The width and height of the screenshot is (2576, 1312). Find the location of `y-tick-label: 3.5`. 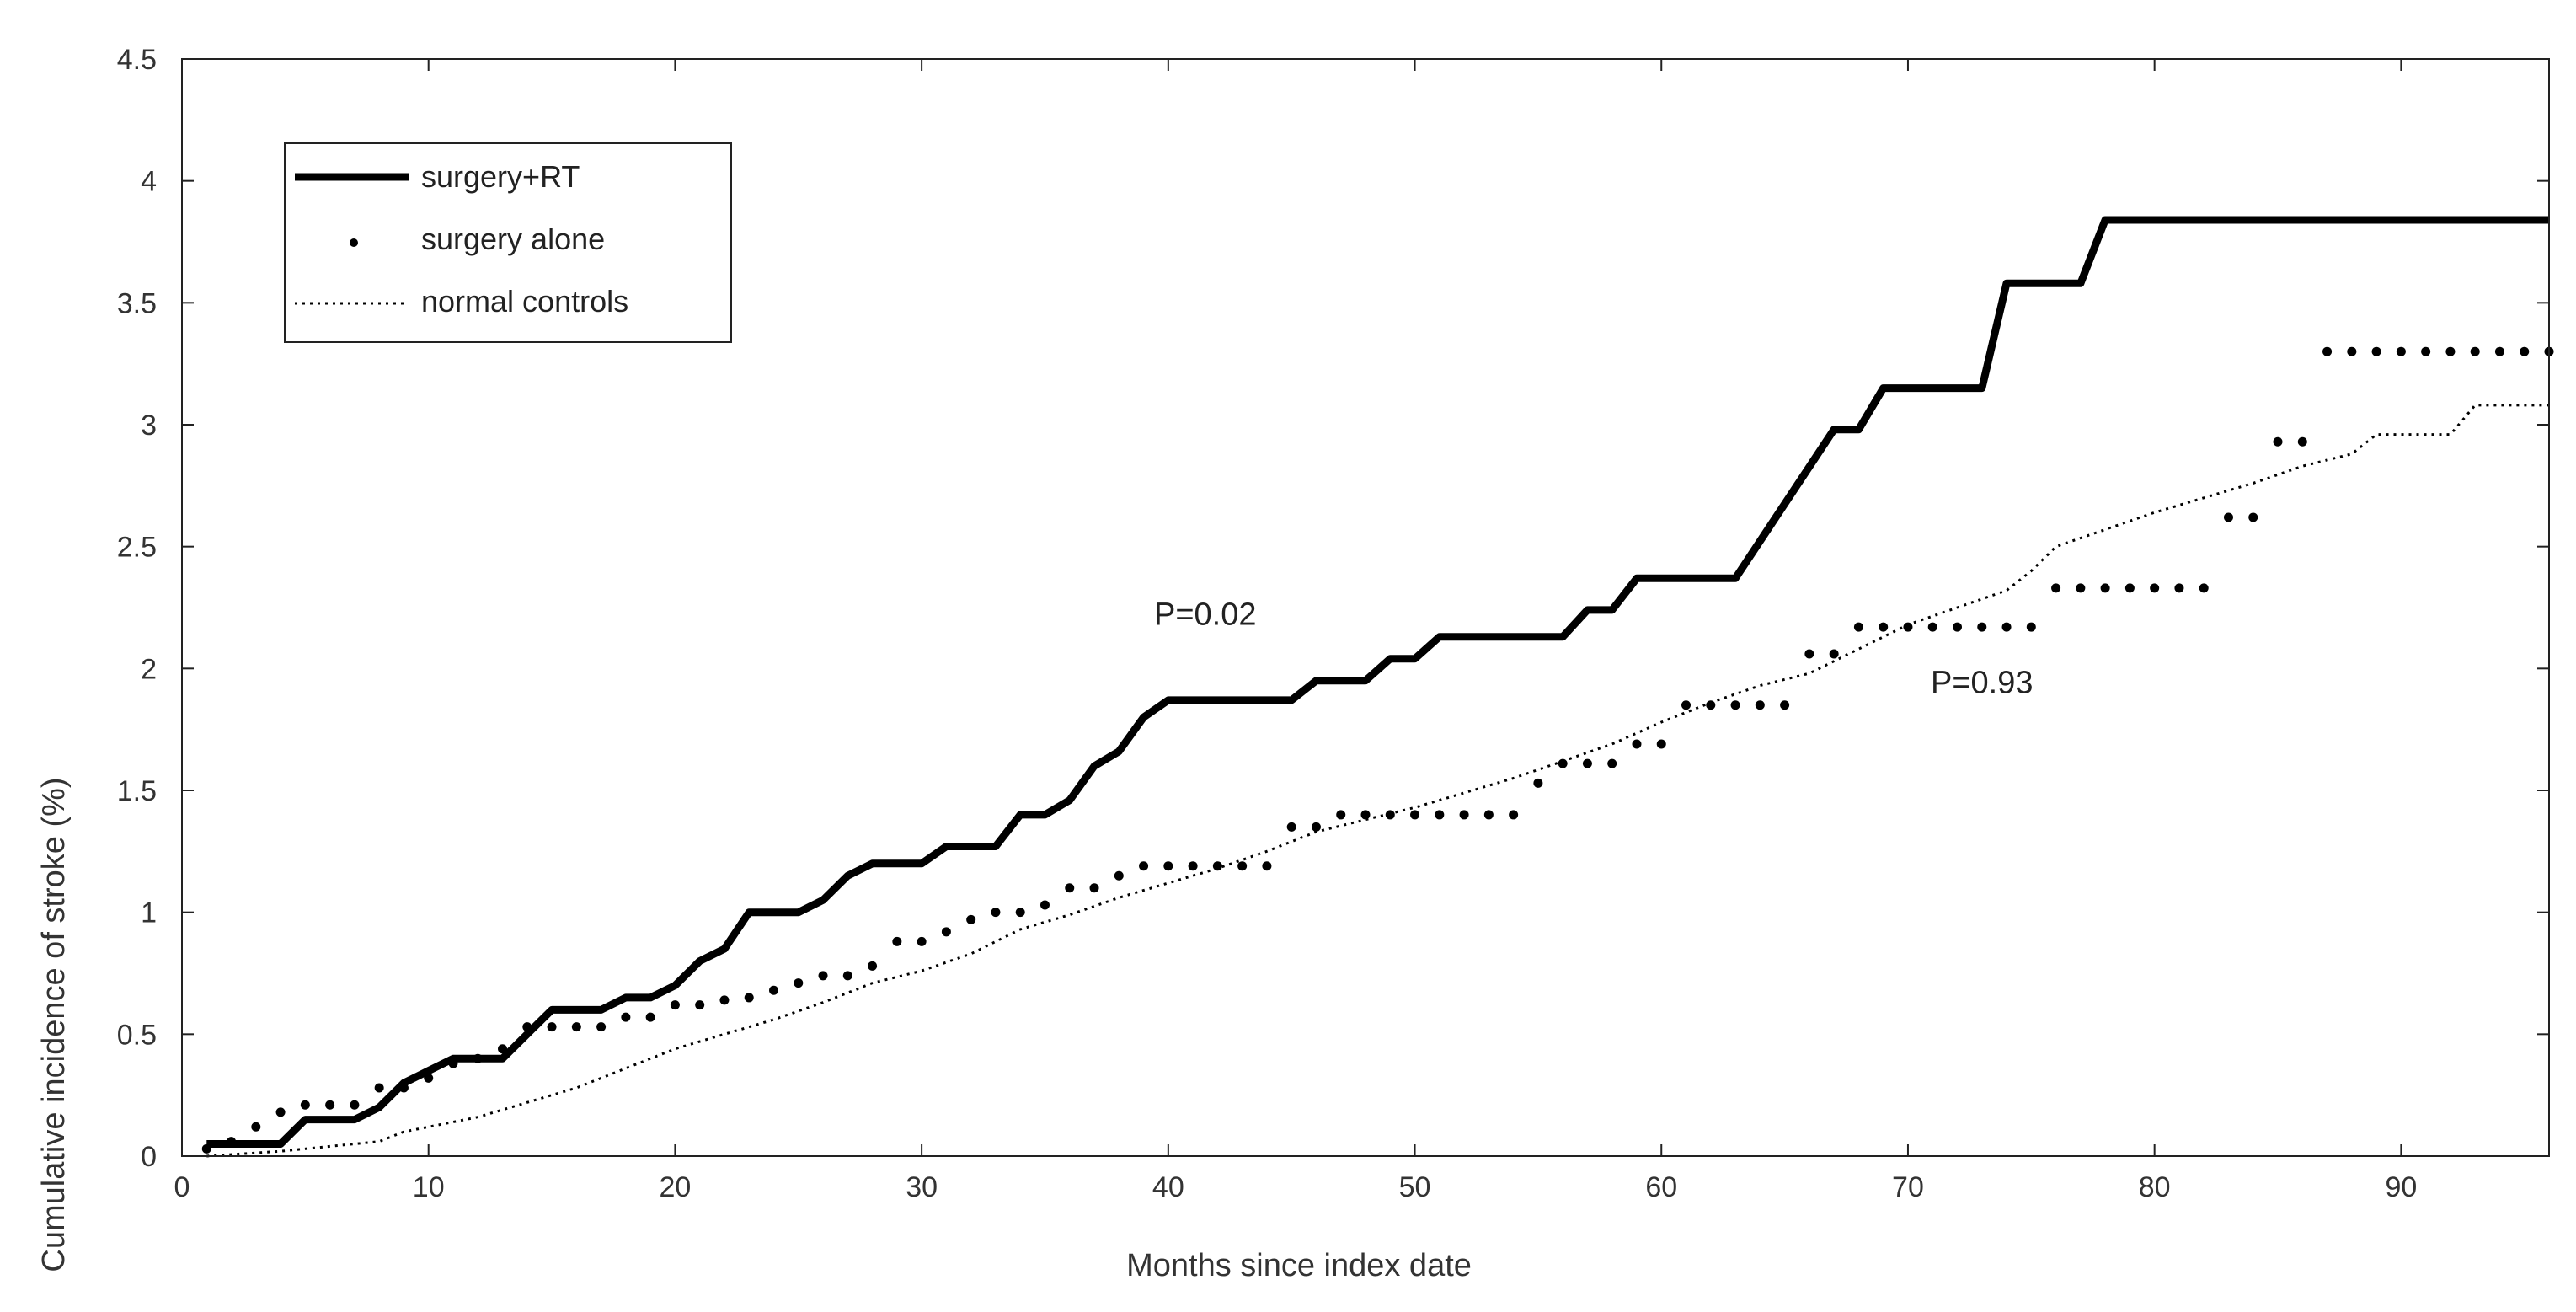

y-tick-label: 3.5 is located at coordinates (137, 303).